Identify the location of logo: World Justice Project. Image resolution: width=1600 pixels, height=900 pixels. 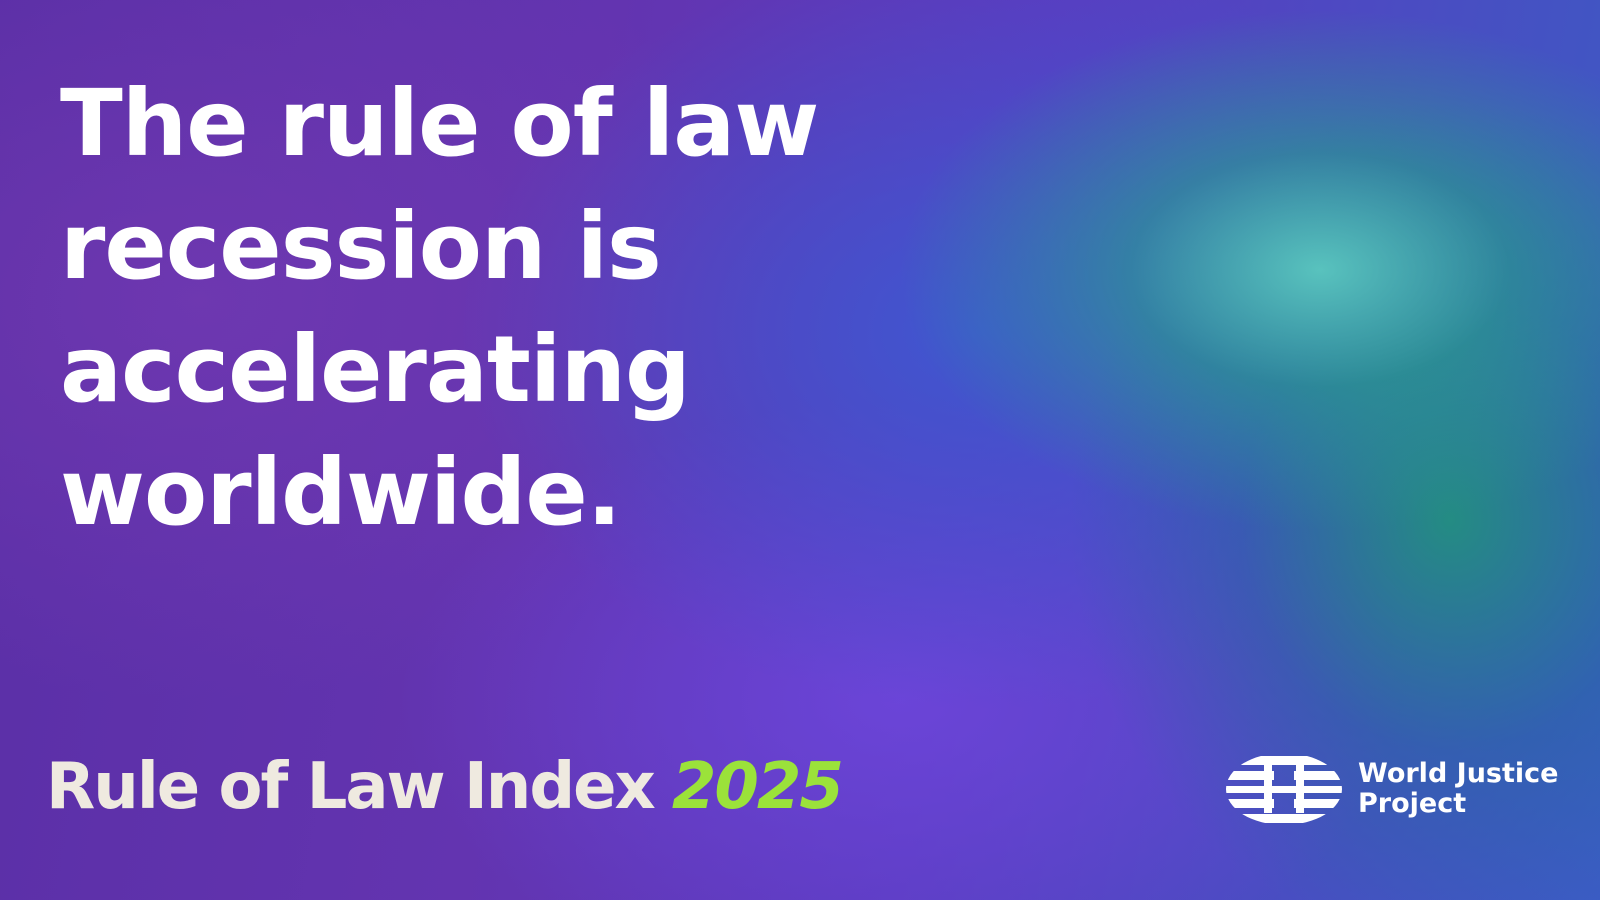
(1391, 789).